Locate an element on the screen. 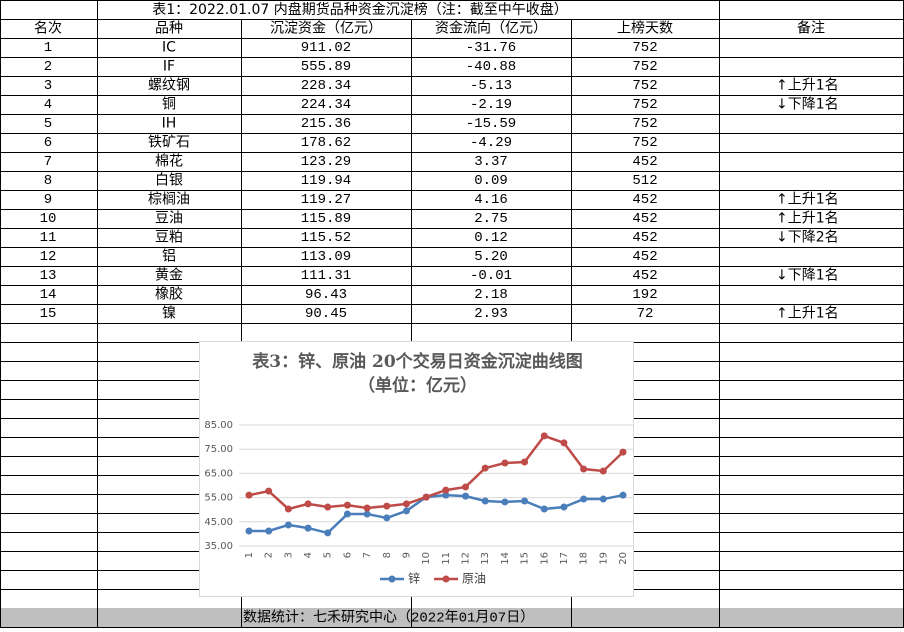 This screenshot has height=632, width=904. cell: -31.76 is located at coordinates (491, 48).